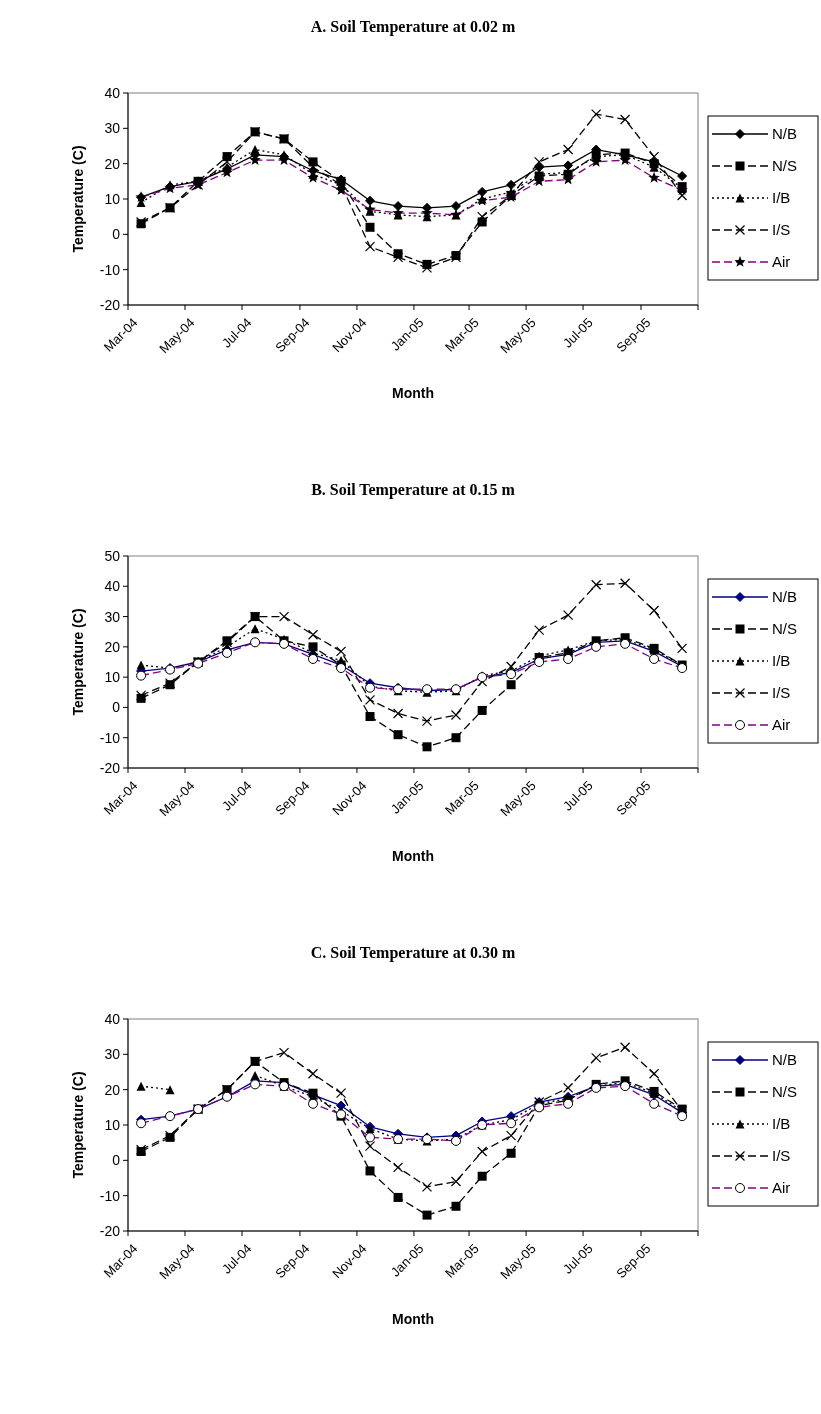  Describe the element at coordinates (413, 27) in the screenshot. I see `chart-title: A. Soil Temperature at 0.02 m` at that location.